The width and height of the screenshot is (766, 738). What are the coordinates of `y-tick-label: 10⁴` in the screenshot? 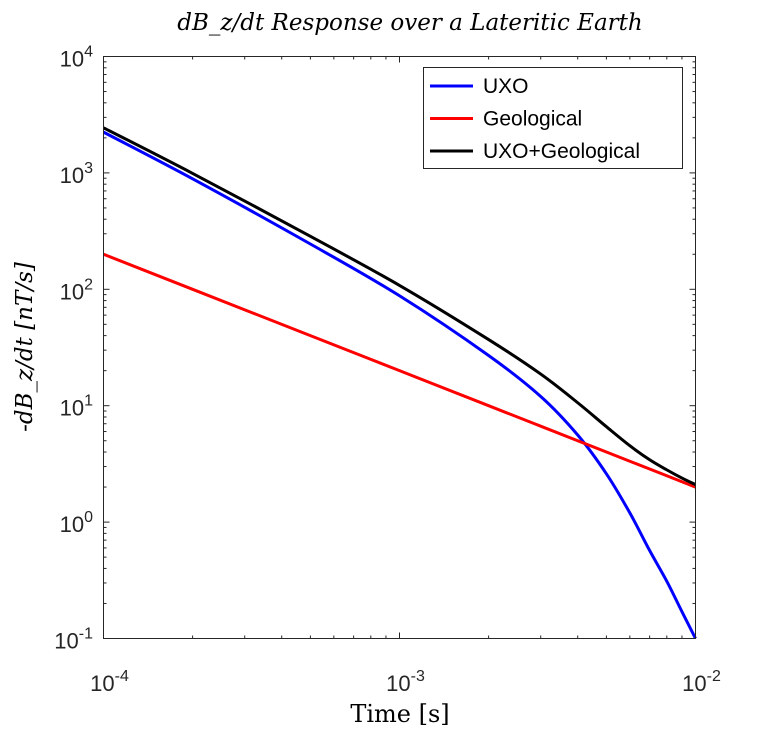 It's located at (76, 58).